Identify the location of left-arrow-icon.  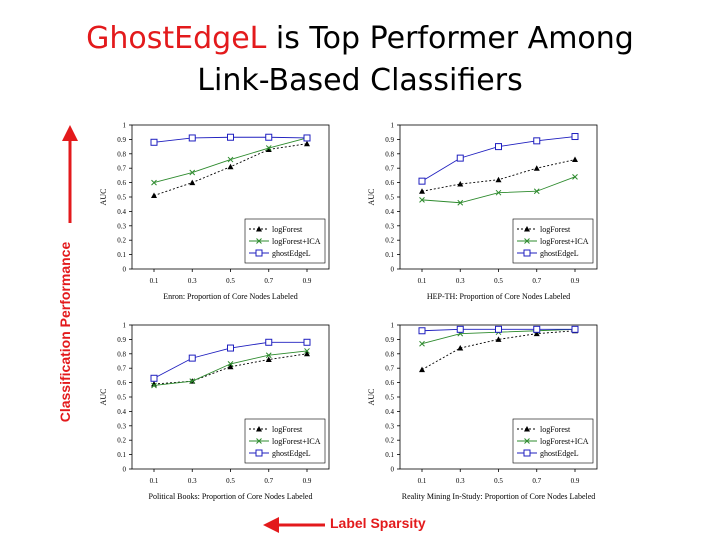
(294, 525).